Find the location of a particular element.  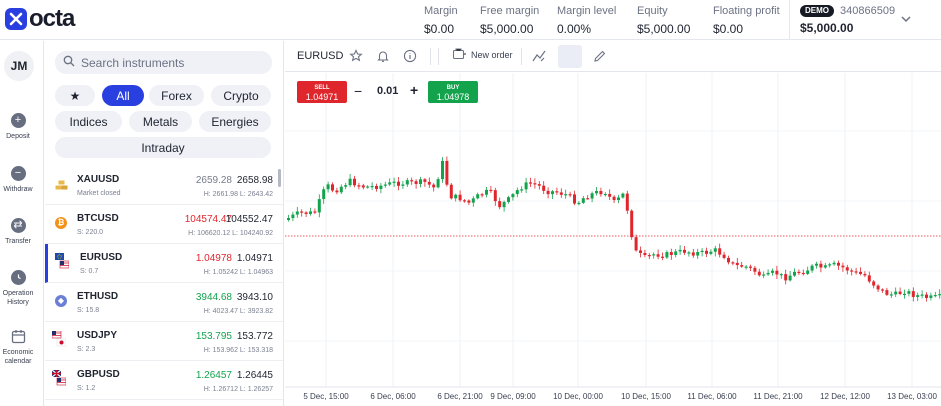

info-icon is located at coordinates (410, 56).